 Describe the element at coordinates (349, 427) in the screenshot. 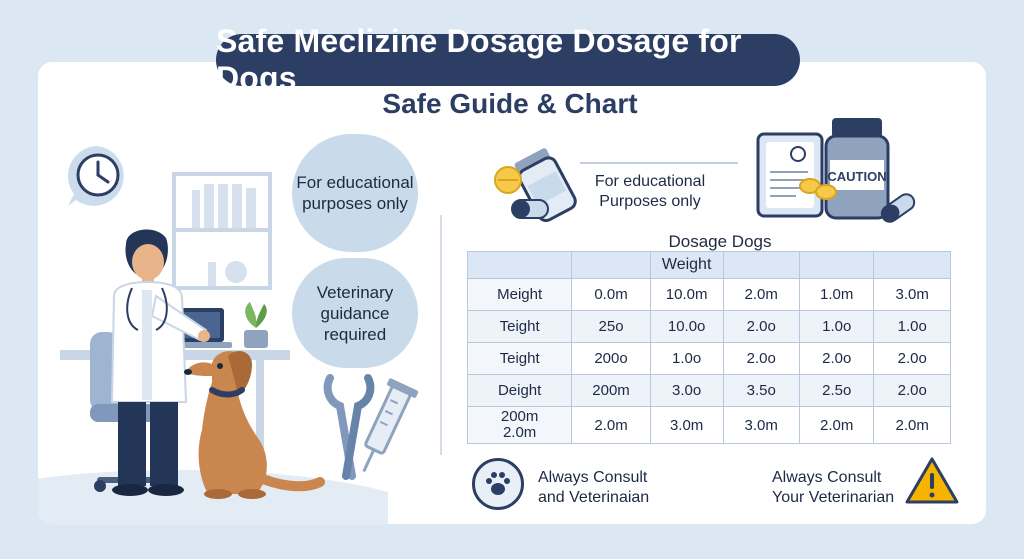

I see `tongs-icon` at that location.